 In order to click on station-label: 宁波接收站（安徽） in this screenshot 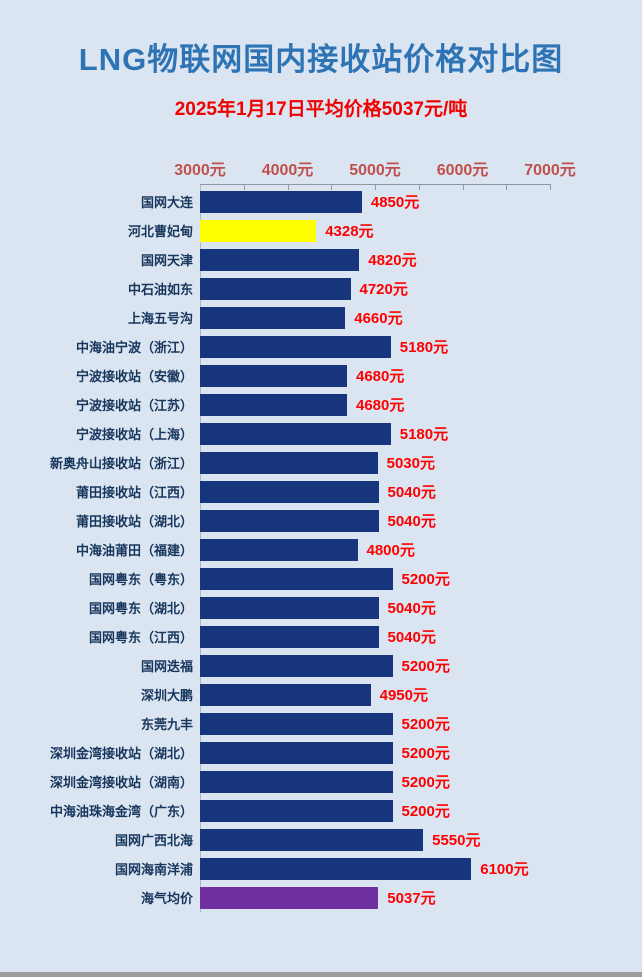, I will do `click(134, 376)`.